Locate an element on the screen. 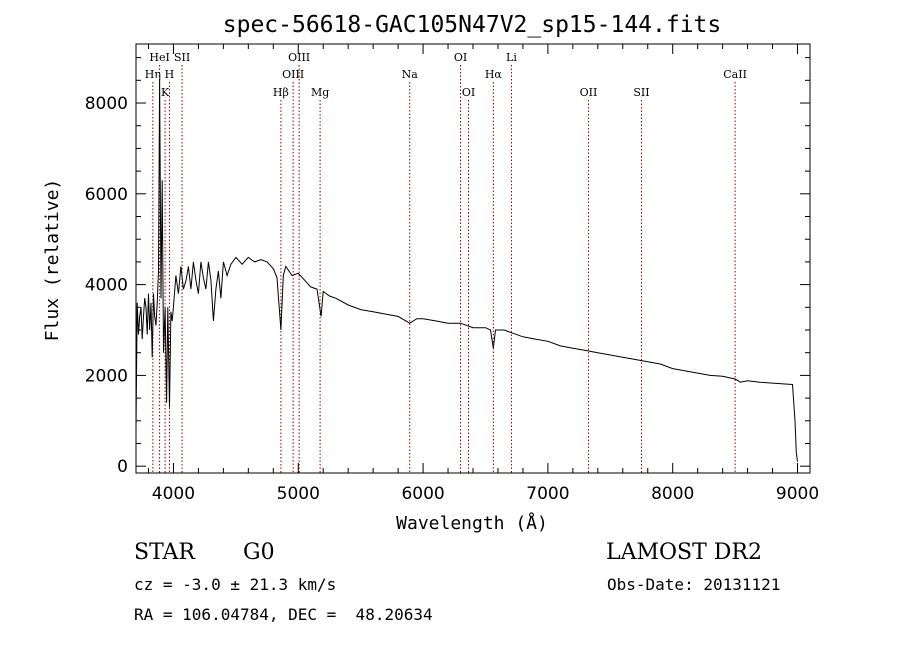  coordinates-text: RA = 106.04784, DEC = 48.20634 is located at coordinates (283, 614).